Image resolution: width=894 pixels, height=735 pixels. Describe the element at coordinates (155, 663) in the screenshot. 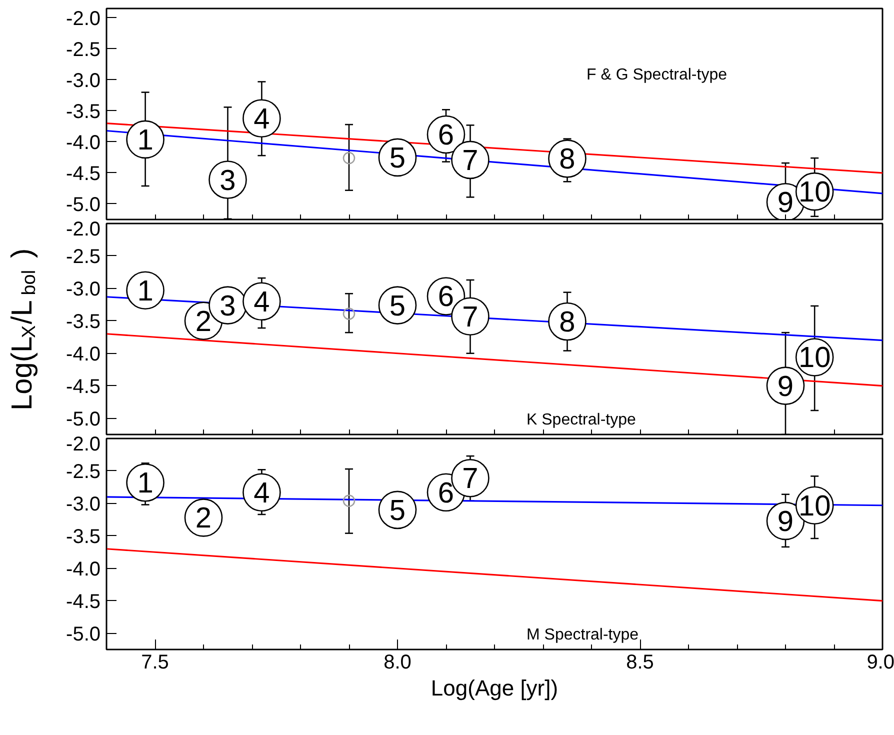

I see `x-tick-label: 7.5` at that location.